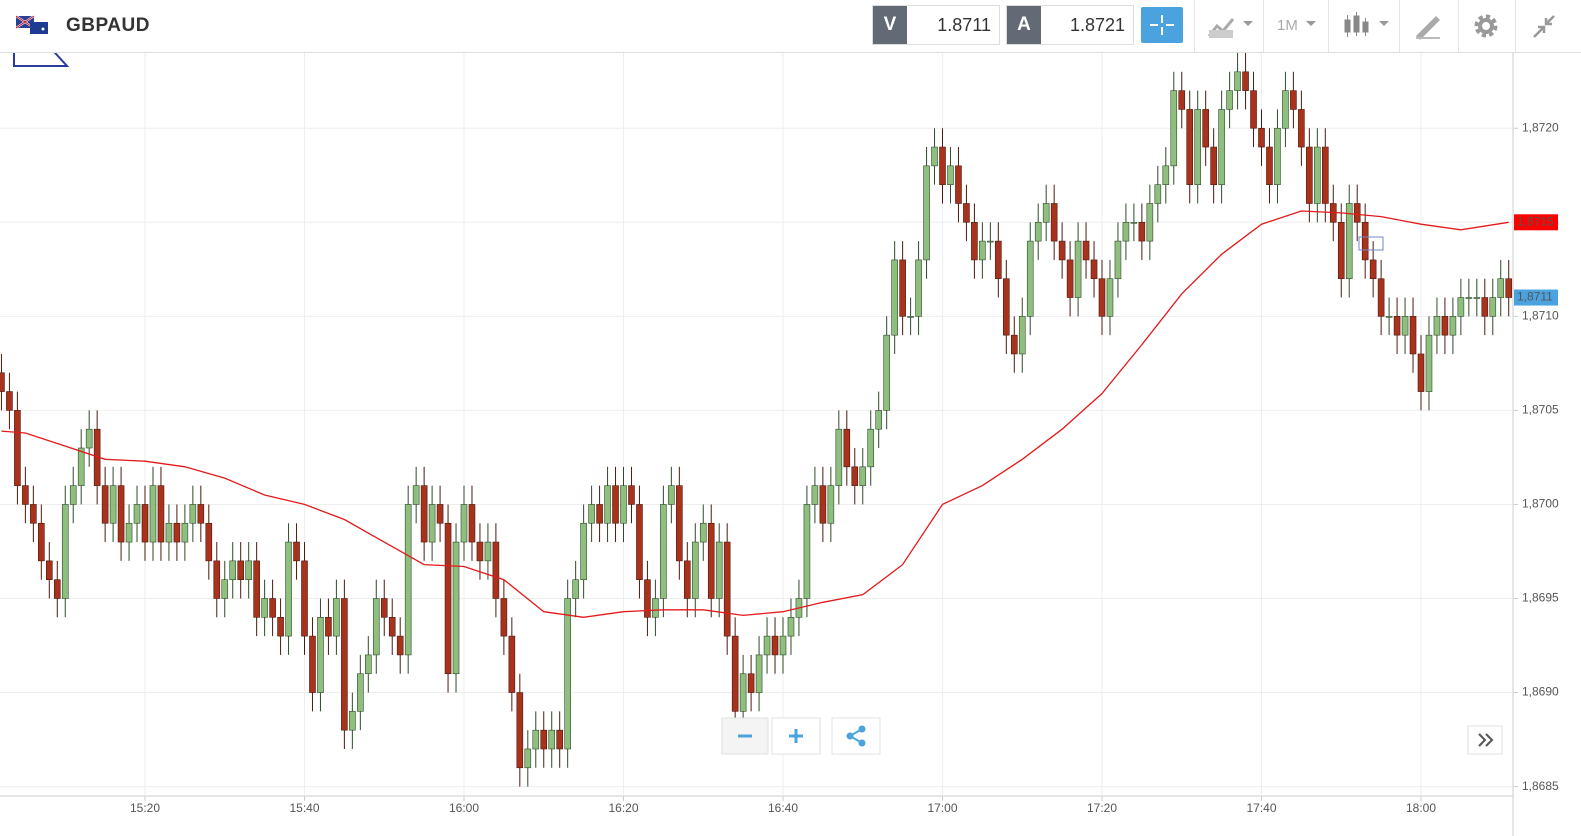 The width and height of the screenshot is (1581, 836). I want to click on draw-button, so click(1428, 26).